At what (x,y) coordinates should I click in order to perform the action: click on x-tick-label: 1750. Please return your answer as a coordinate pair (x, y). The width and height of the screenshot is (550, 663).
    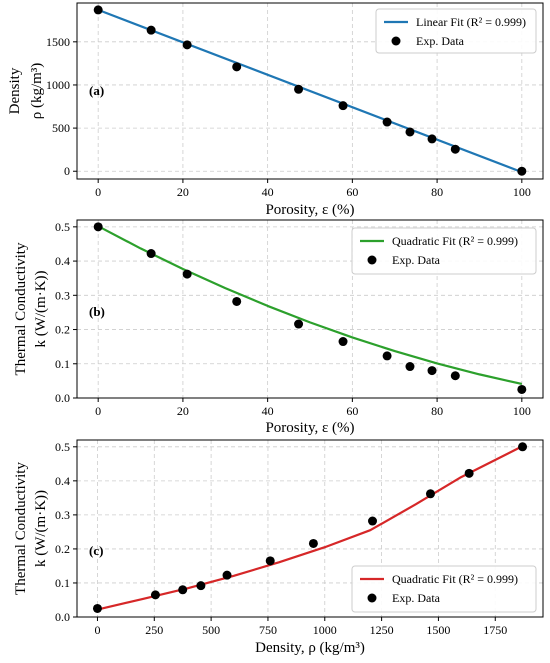
    Looking at the image, I should click on (495, 630).